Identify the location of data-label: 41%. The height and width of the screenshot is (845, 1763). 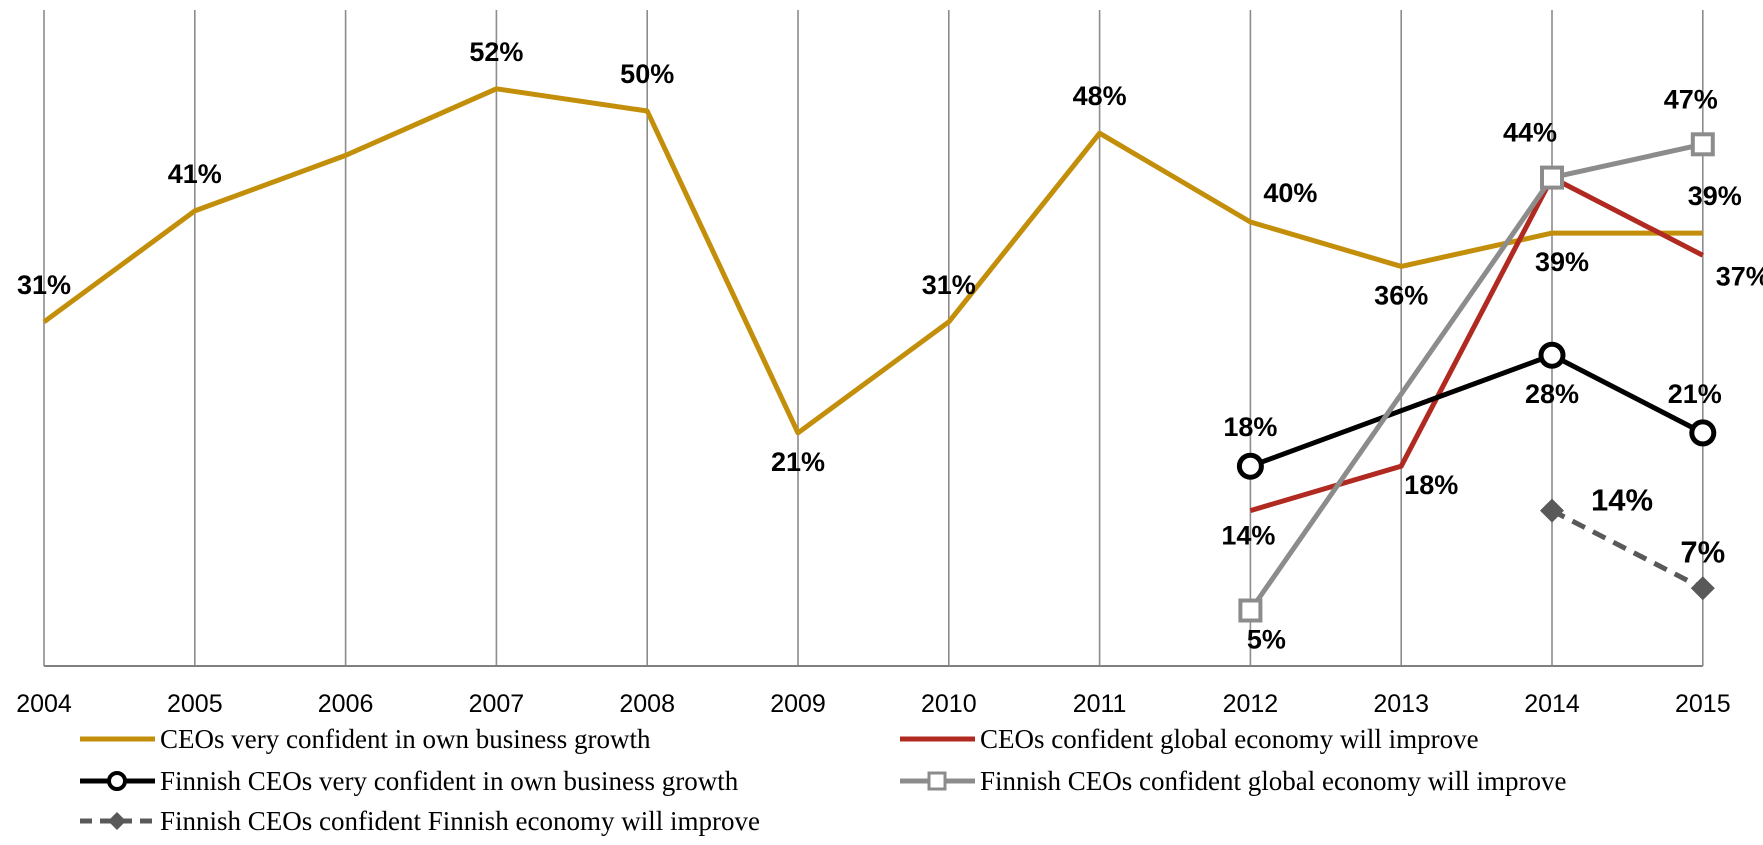
(195, 174).